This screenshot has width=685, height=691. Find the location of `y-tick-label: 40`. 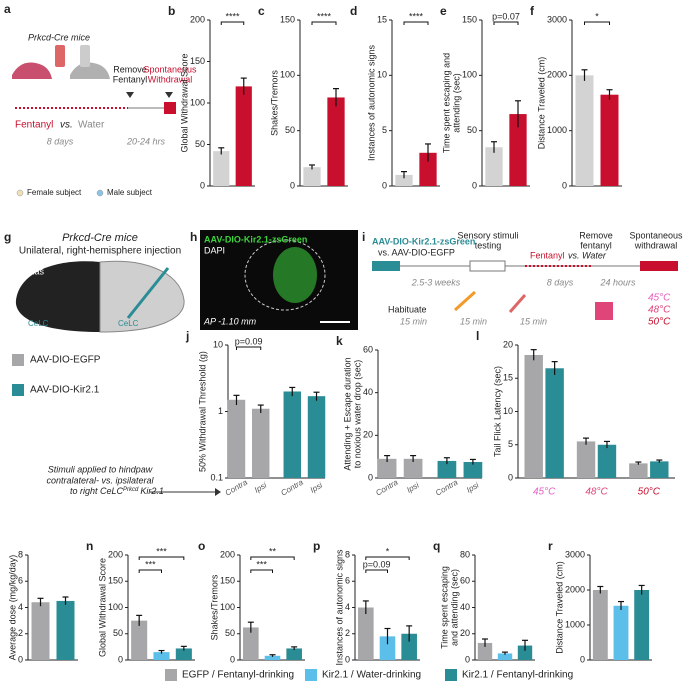

y-tick-label: 40 is located at coordinates (465, 607).